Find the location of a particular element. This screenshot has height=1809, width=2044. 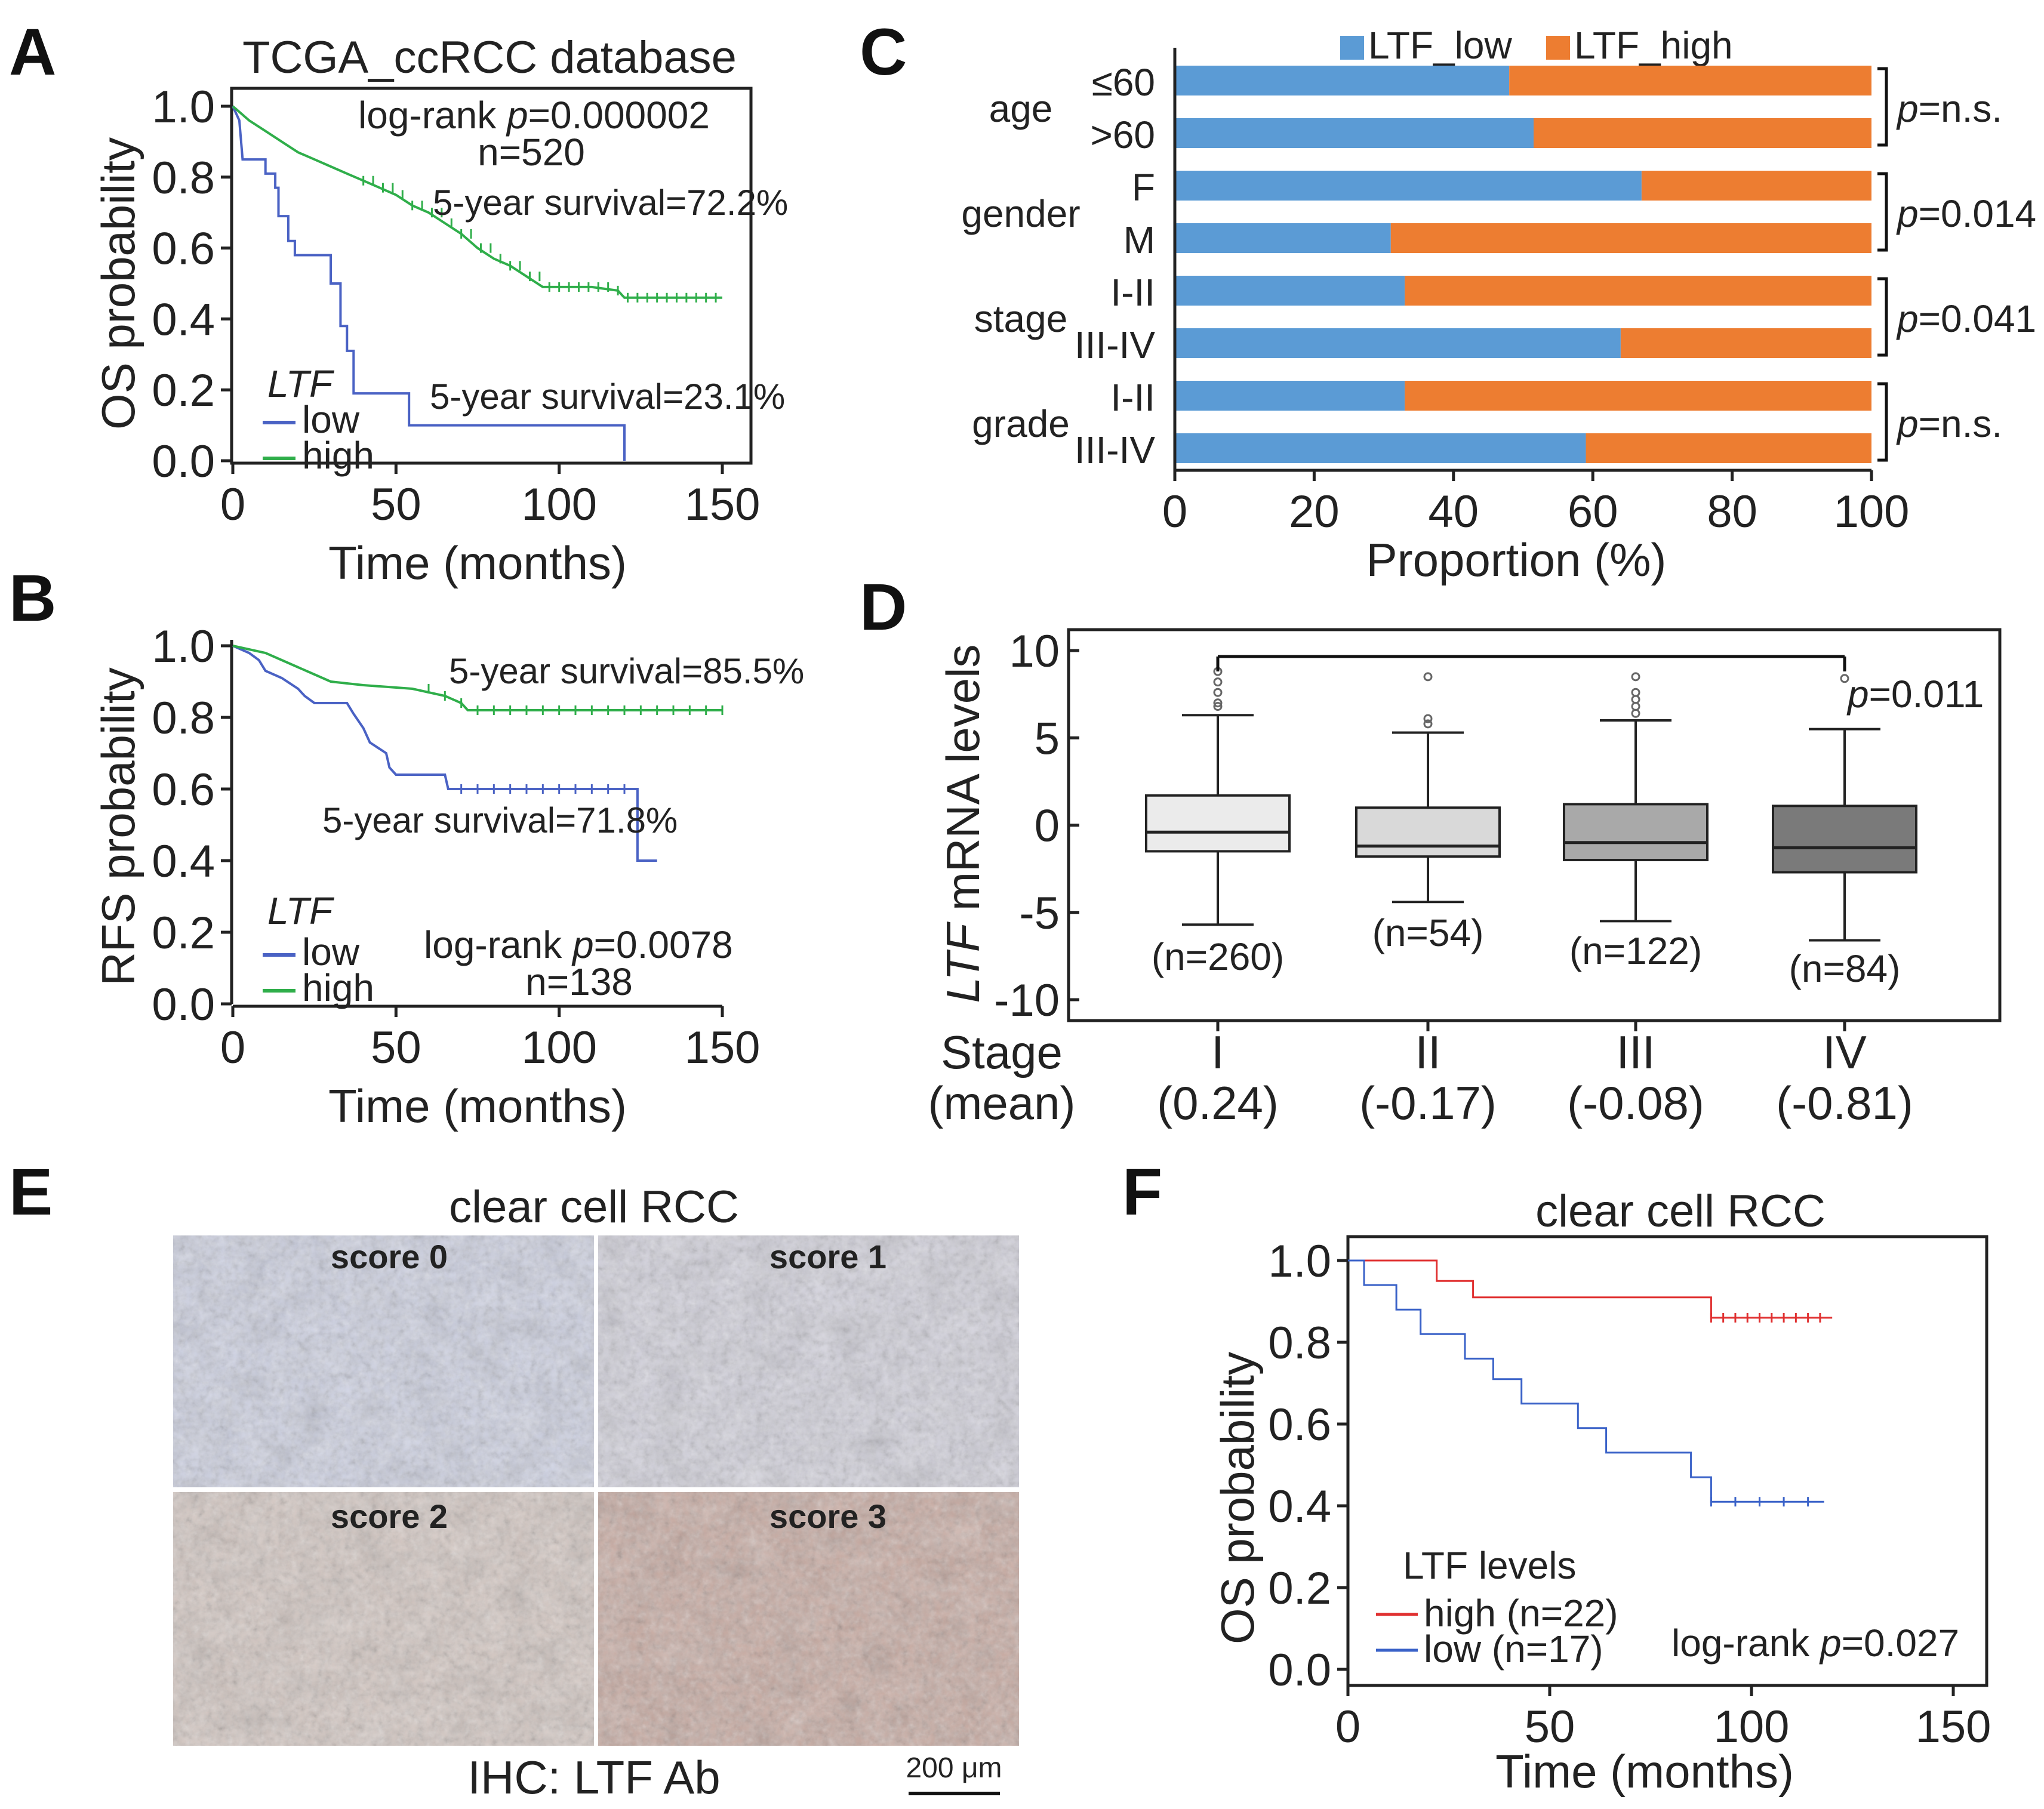

y-tick-label: -5 is located at coordinates (1039, 913).